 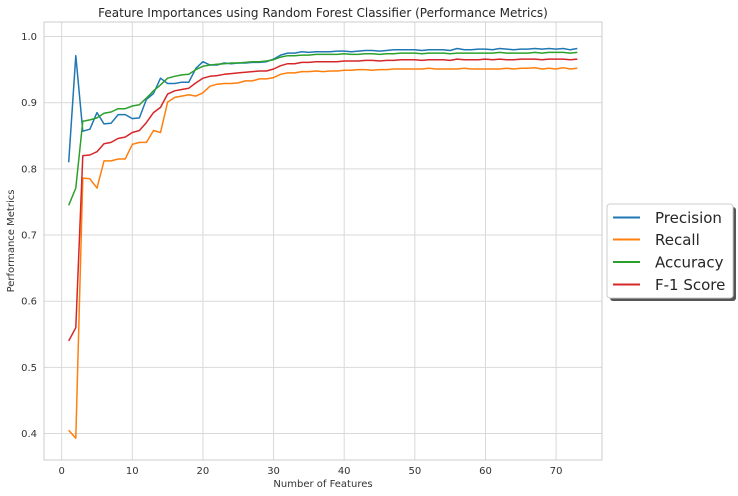 What do you see at coordinates (689, 263) in the screenshot?
I see `legend-label: Accuracy` at bounding box center [689, 263].